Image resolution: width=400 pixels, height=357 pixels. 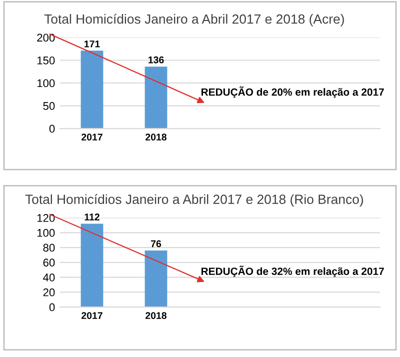 I want to click on data-label: 112, so click(x=92, y=217).